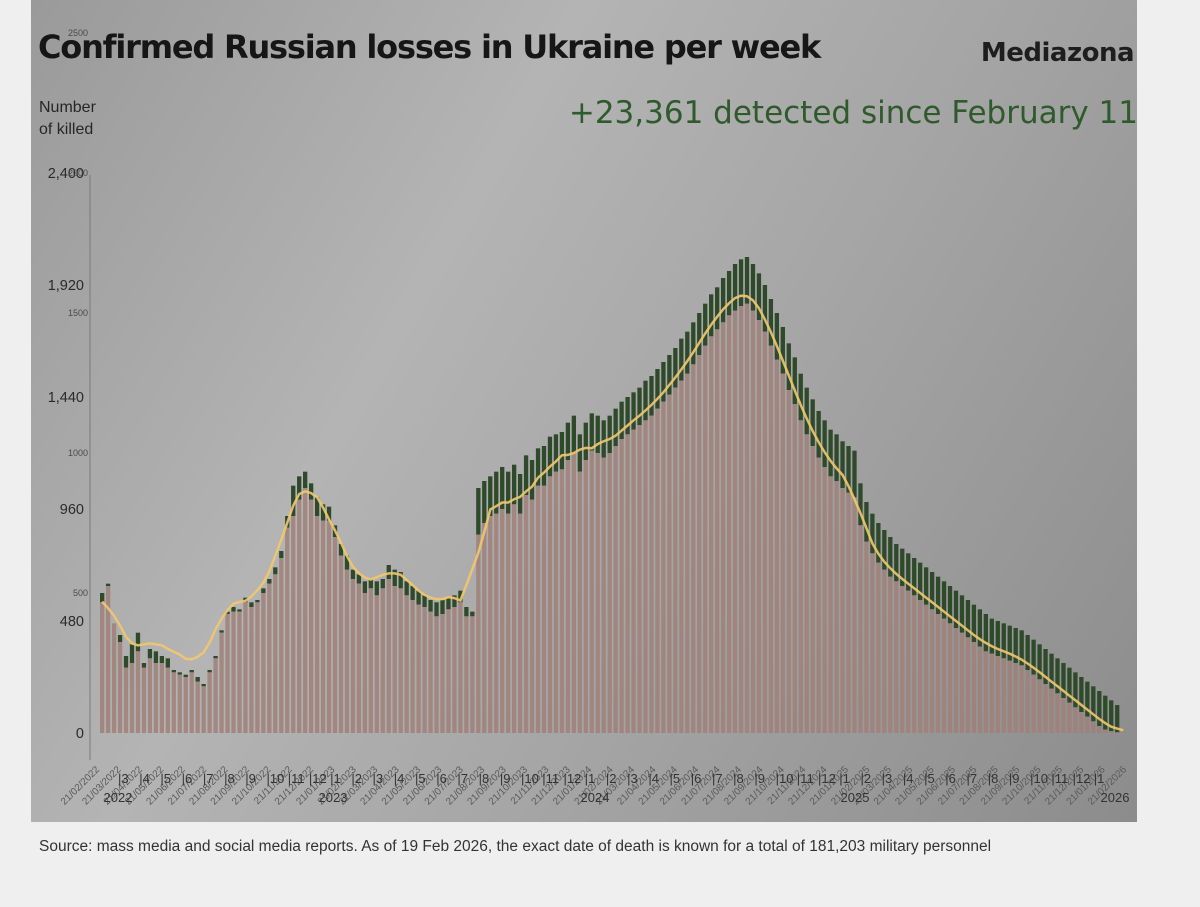 The height and width of the screenshot is (907, 1200). I want to click on x-month-label: |8, so click(484, 778).